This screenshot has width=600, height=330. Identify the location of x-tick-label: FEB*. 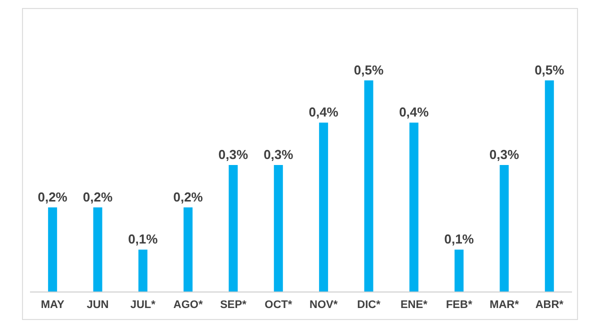
(459, 304).